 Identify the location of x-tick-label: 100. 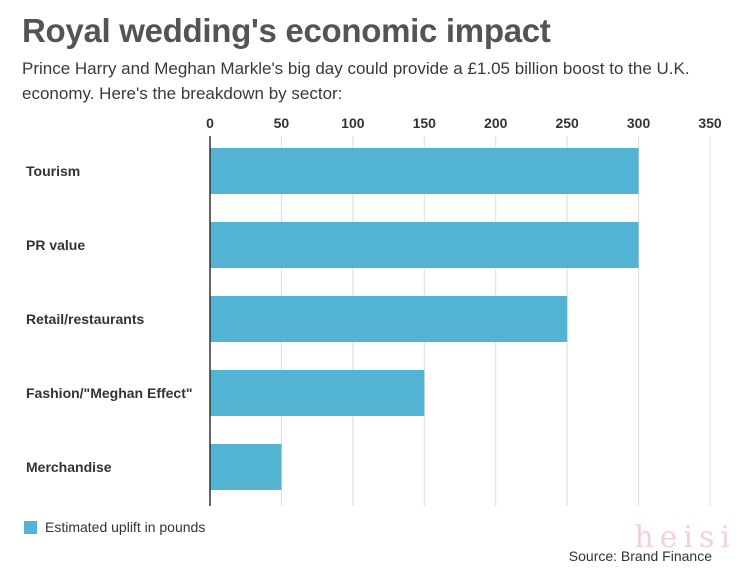
(353, 123).